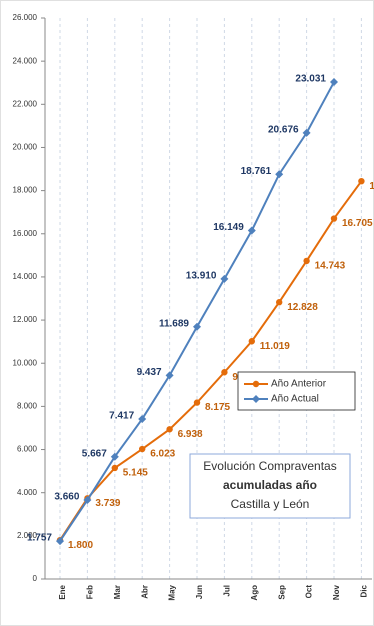  Describe the element at coordinates (228, 227) in the screenshot. I see `data-label: 16.149` at that location.